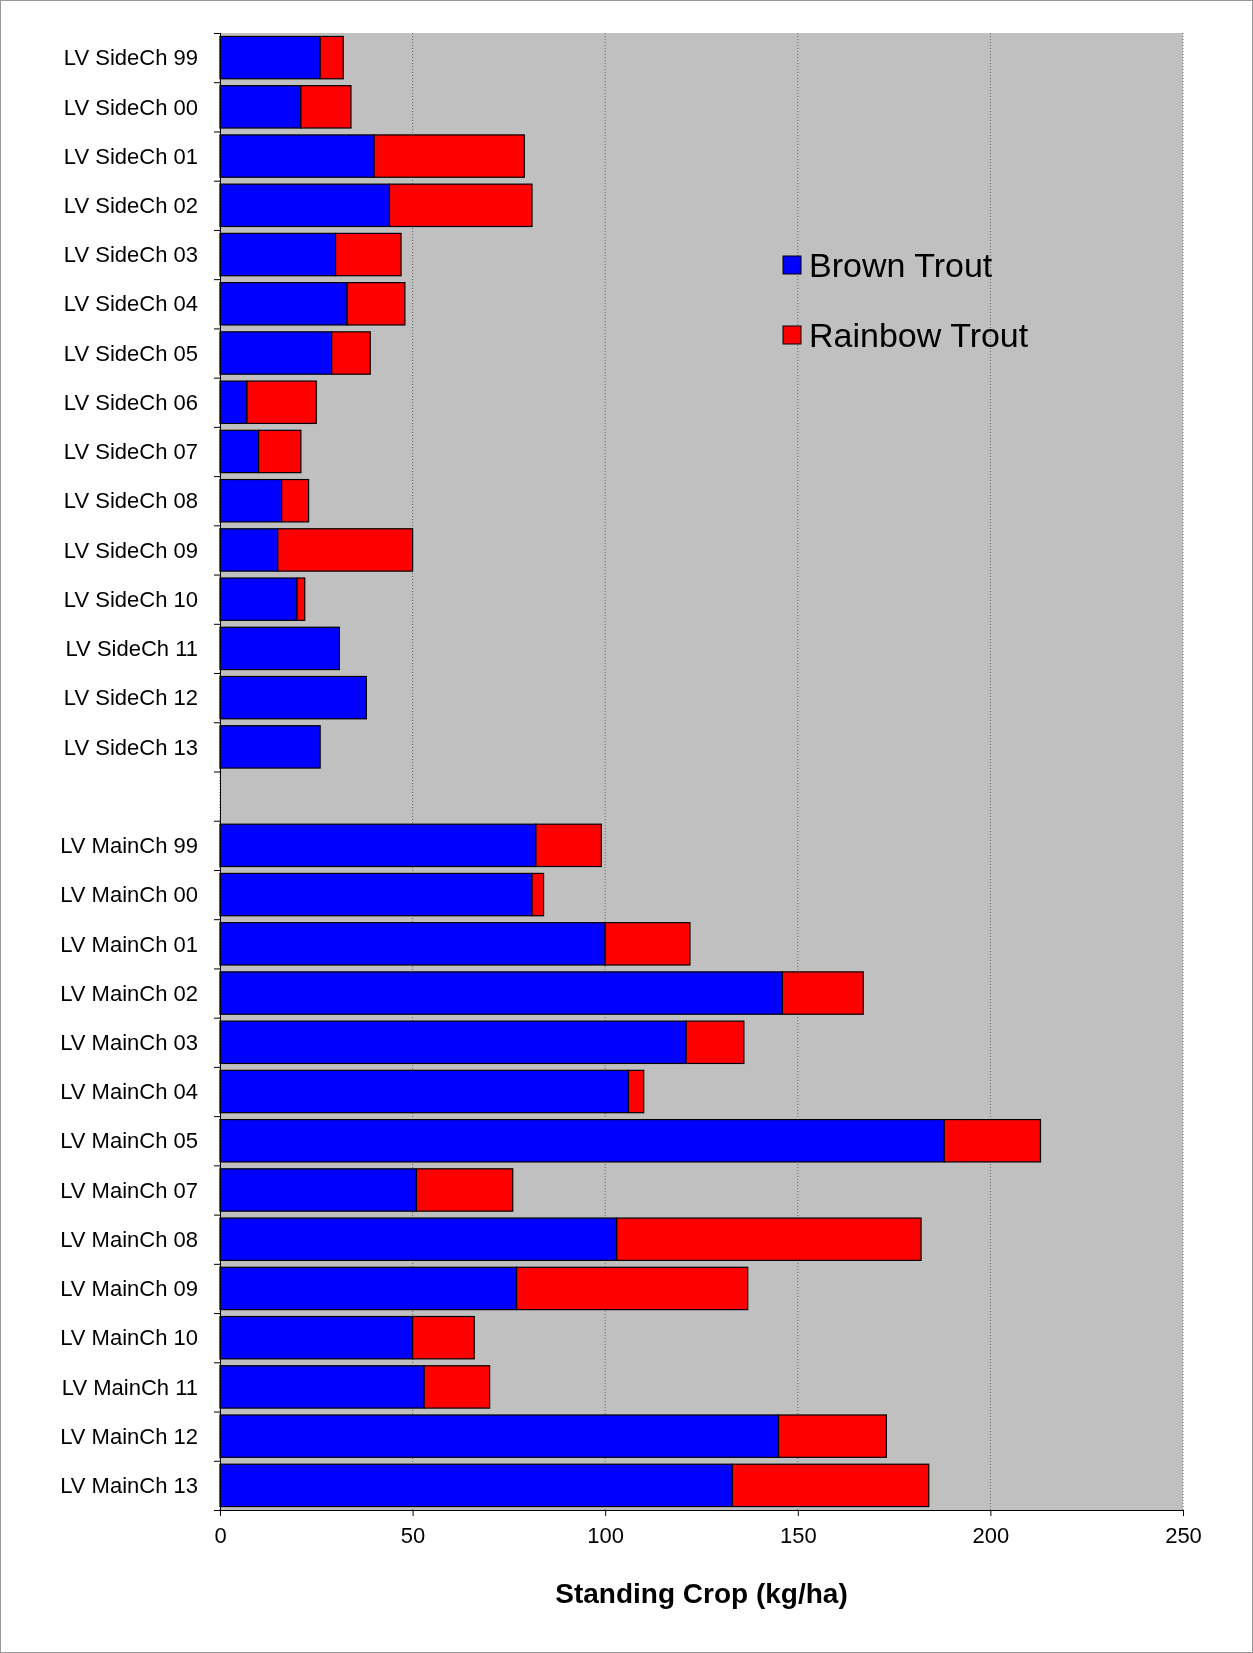 Image resolution: width=1253 pixels, height=1653 pixels. What do you see at coordinates (129, 846) in the screenshot?
I see `y-tick-label: LV MainCh 99` at bounding box center [129, 846].